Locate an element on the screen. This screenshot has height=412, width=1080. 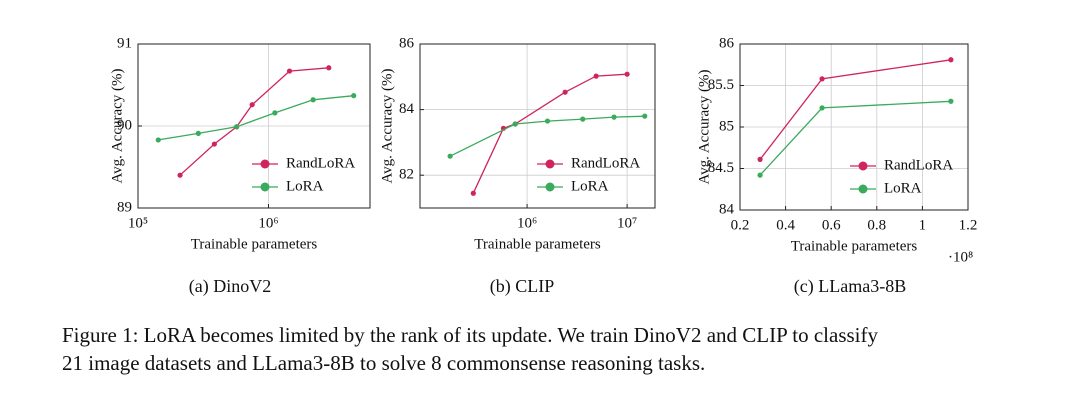
x-tick-label: 0.2 is located at coordinates (740, 225).